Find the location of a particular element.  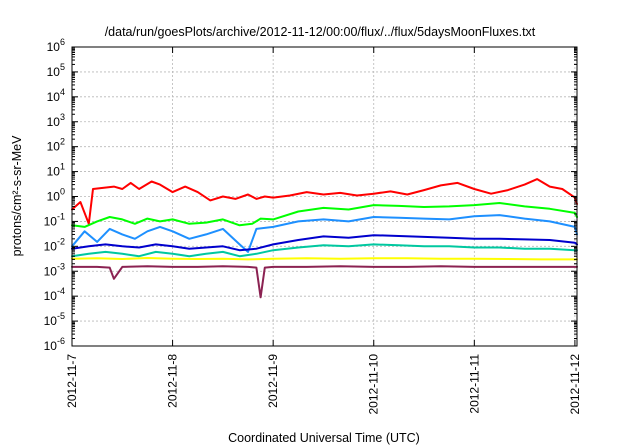

y-tick-label: 10³ is located at coordinates (56, 120).